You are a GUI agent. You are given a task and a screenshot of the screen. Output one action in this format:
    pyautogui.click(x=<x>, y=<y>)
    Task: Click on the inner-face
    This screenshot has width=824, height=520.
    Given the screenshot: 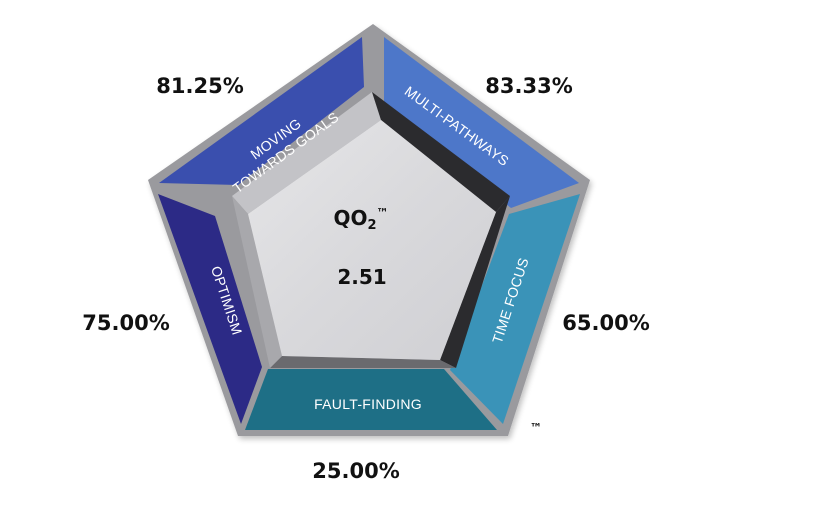 What is the action you would take?
    pyautogui.click(x=372, y=240)
    